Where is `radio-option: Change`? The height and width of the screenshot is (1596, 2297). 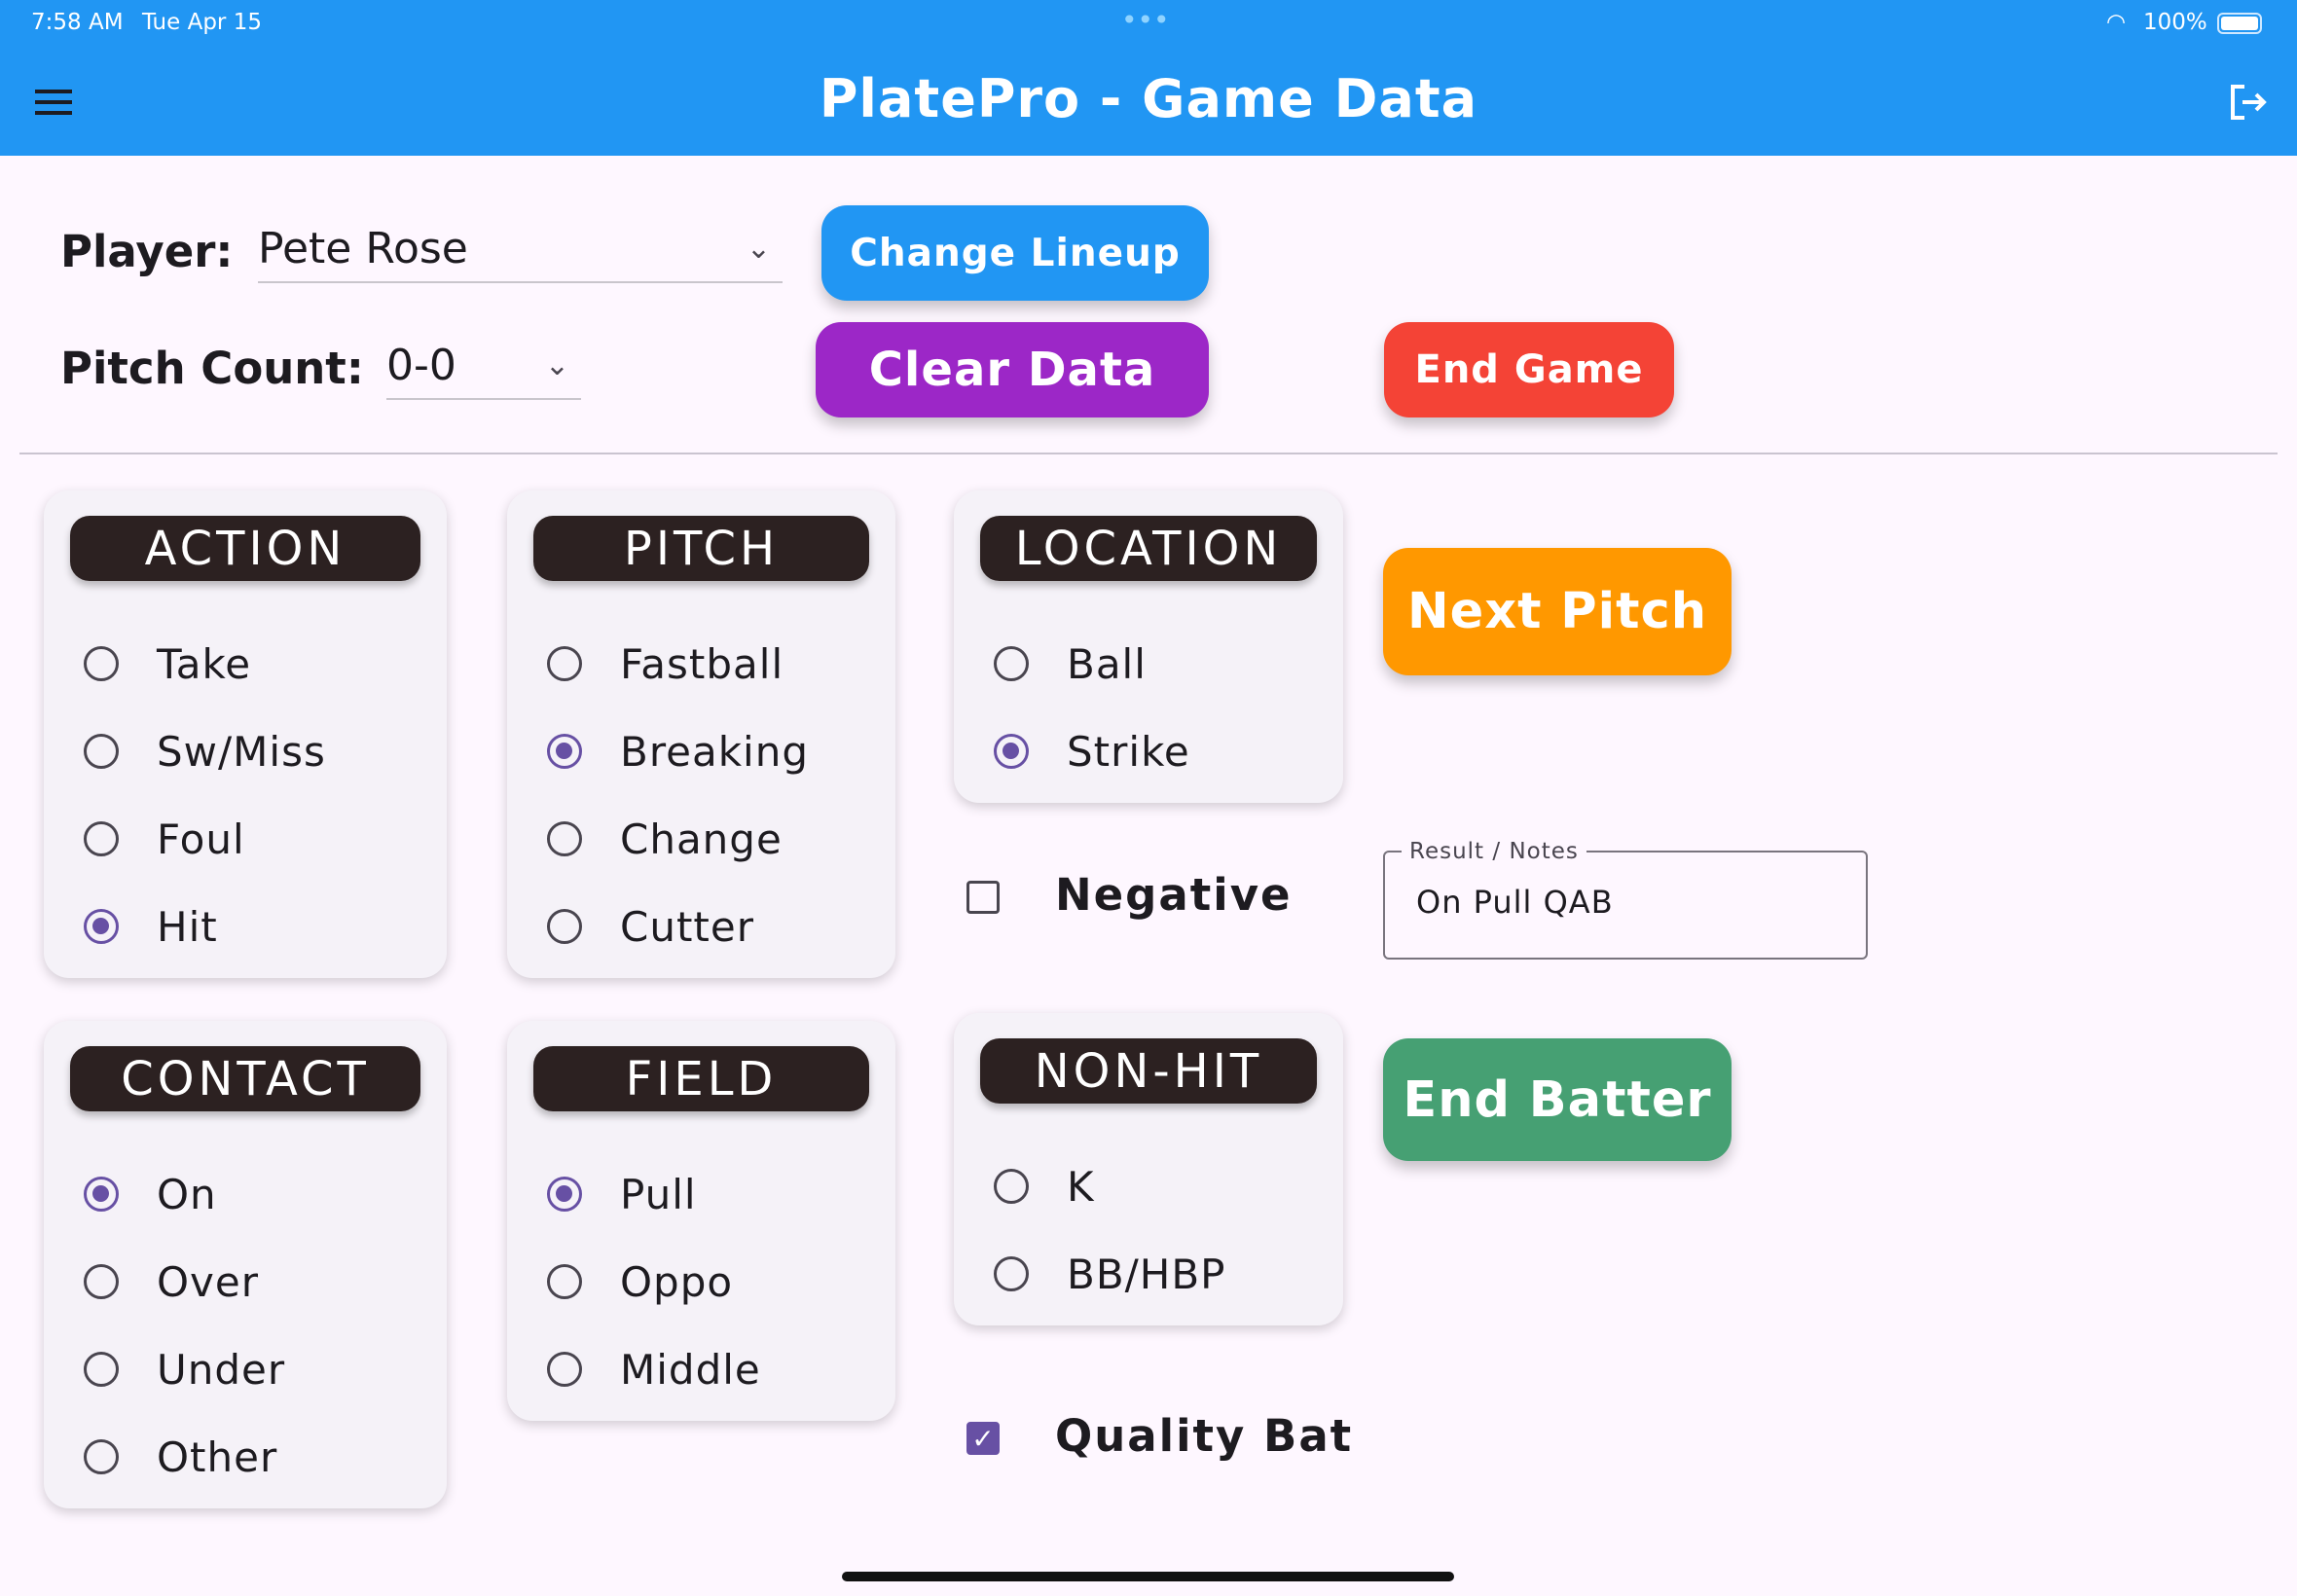 radio-option: Change is located at coordinates (701, 839).